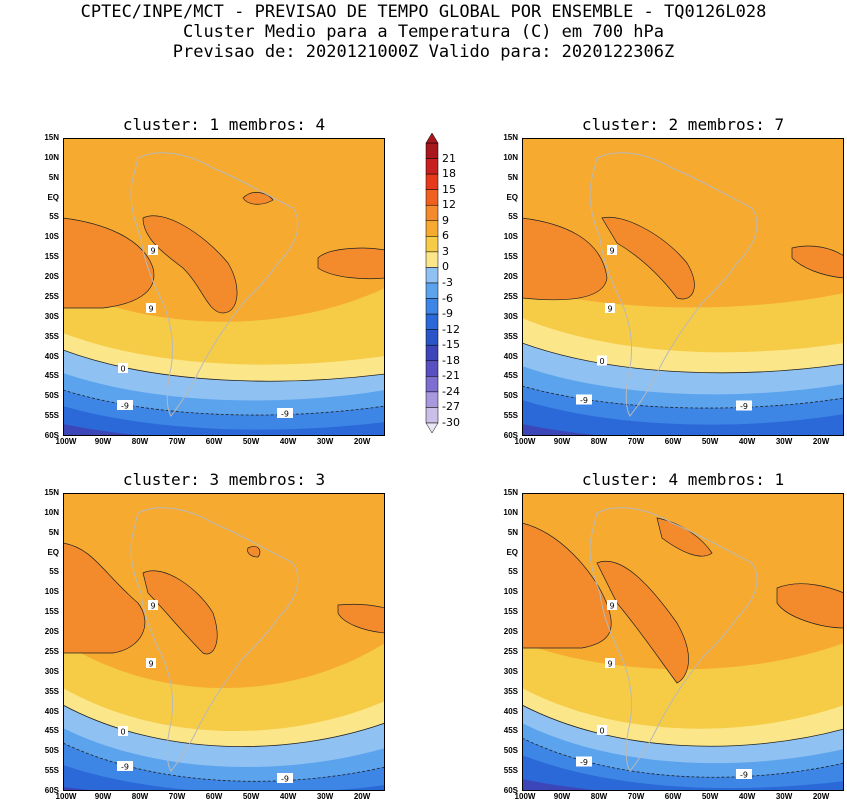 The width and height of the screenshot is (847, 803). What do you see at coordinates (510, 751) in the screenshot?
I see `lat-label: 50S` at bounding box center [510, 751].